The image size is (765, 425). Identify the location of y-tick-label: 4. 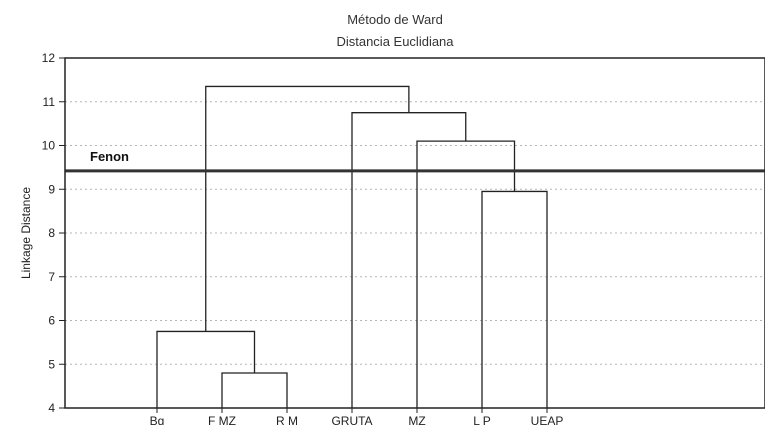
(51, 408).